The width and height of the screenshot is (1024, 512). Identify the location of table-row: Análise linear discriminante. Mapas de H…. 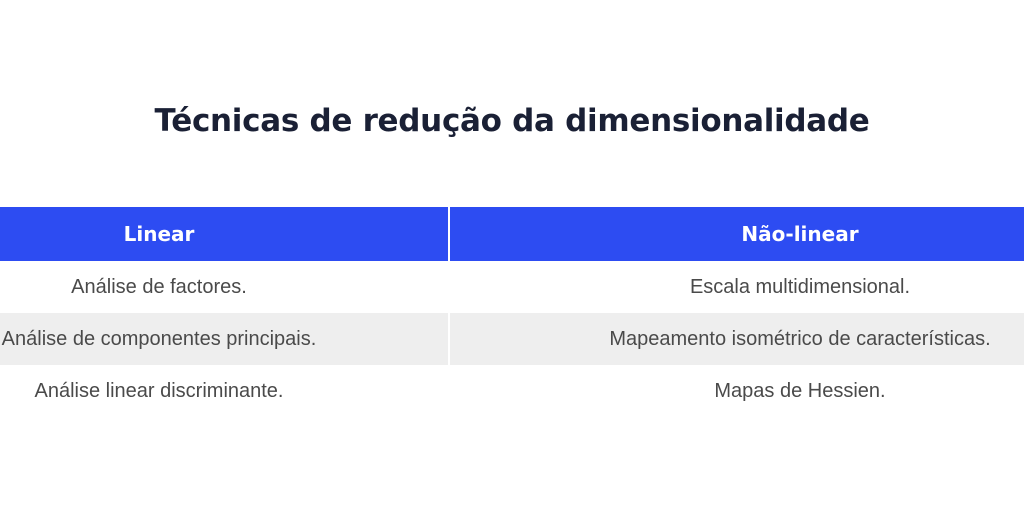
(512, 391).